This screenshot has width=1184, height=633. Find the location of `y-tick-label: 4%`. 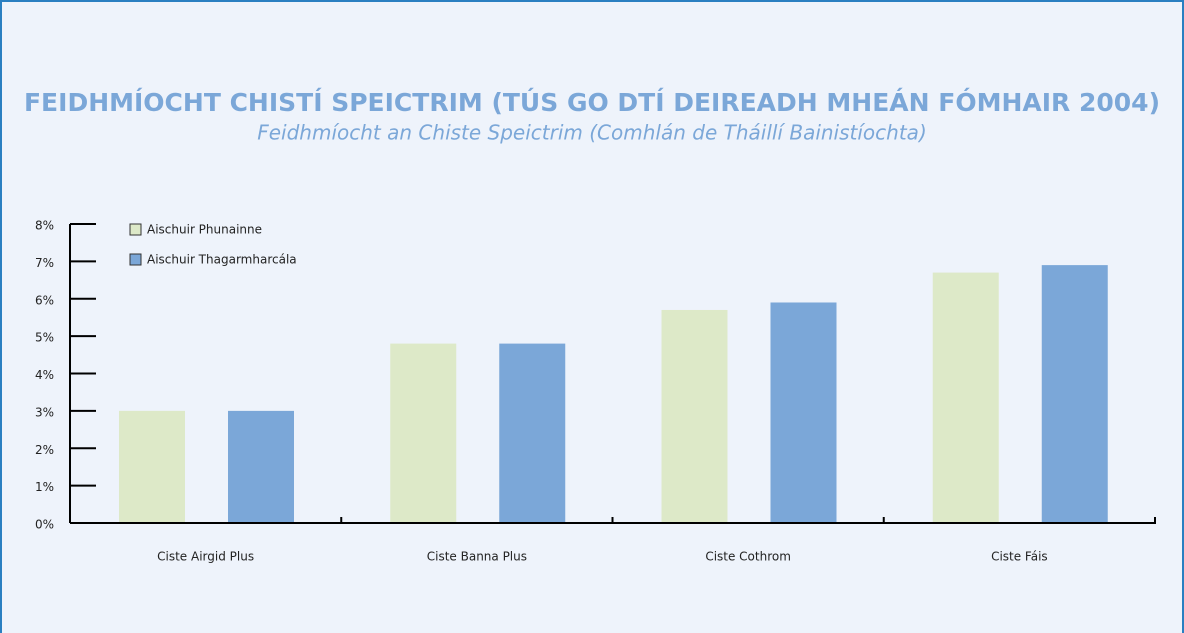

y-tick-label: 4% is located at coordinates (44, 375).